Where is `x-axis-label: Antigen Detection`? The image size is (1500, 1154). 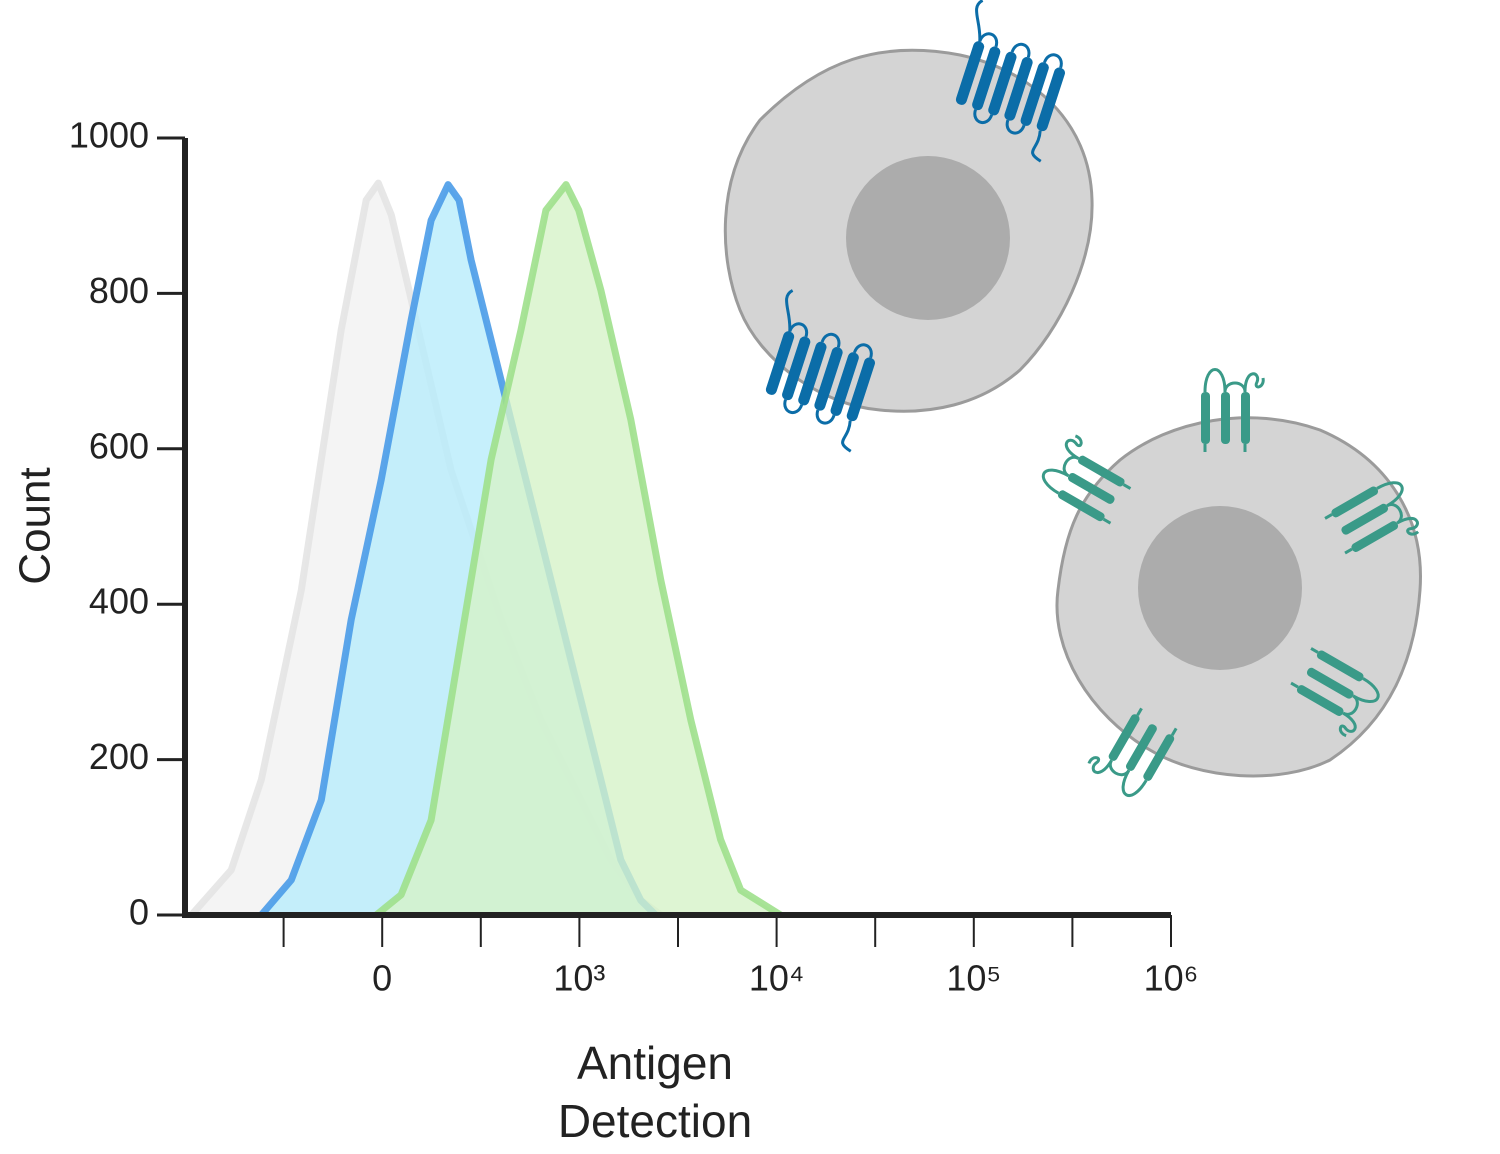
x-axis-label: Antigen Detection is located at coordinates (655, 1092).